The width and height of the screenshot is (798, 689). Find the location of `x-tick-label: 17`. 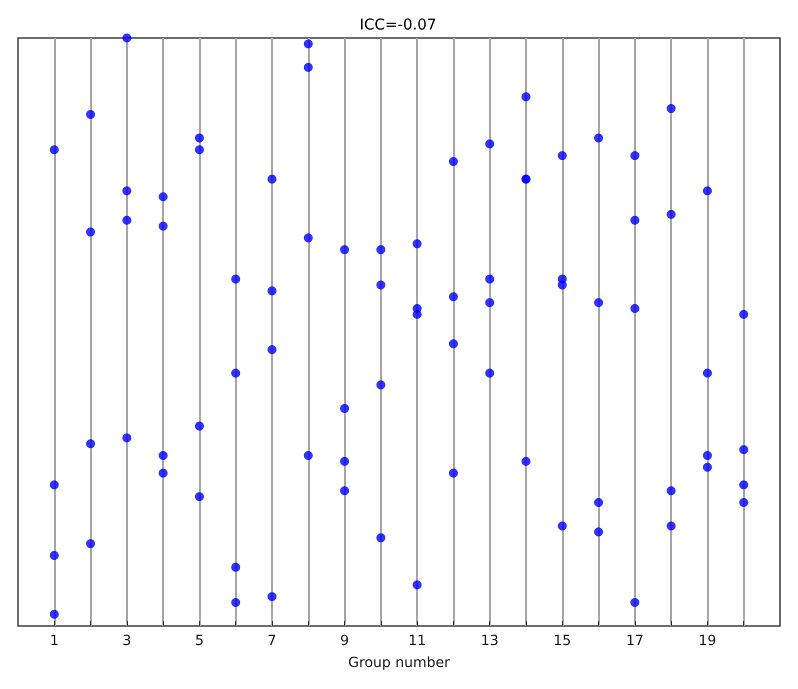

x-tick-label: 17 is located at coordinates (635, 641).